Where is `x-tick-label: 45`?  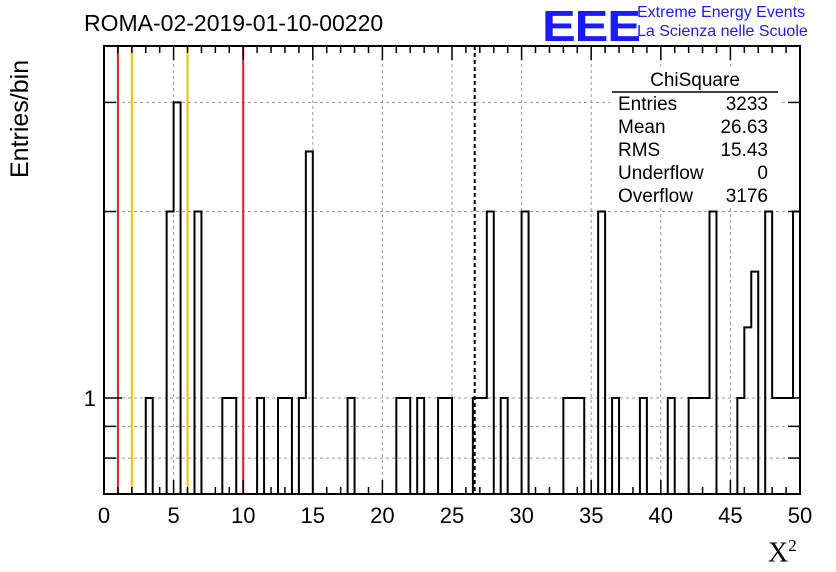 x-tick-label: 45 is located at coordinates (730, 515).